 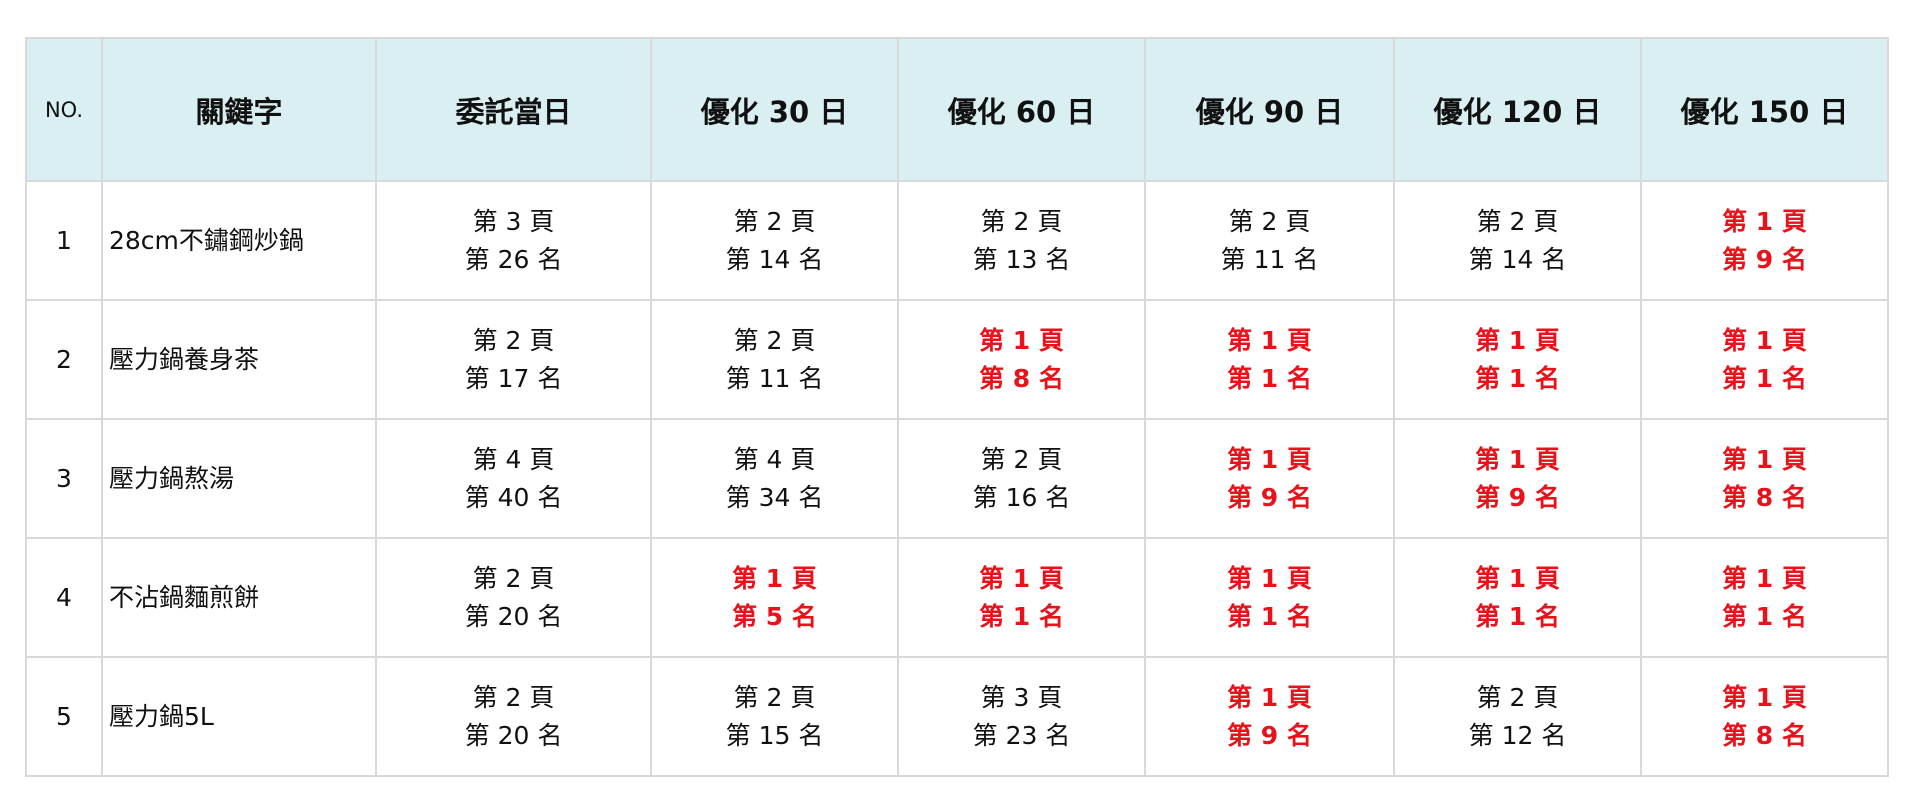 I want to click on rank-number: 第 16 名, so click(x=1021, y=497).